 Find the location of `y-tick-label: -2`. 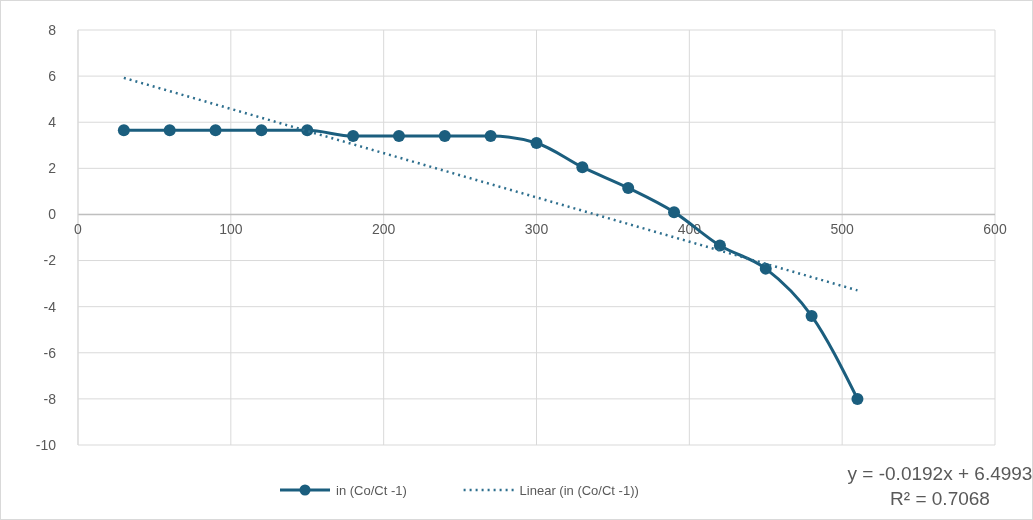

y-tick-label: -2 is located at coordinates (50, 260).